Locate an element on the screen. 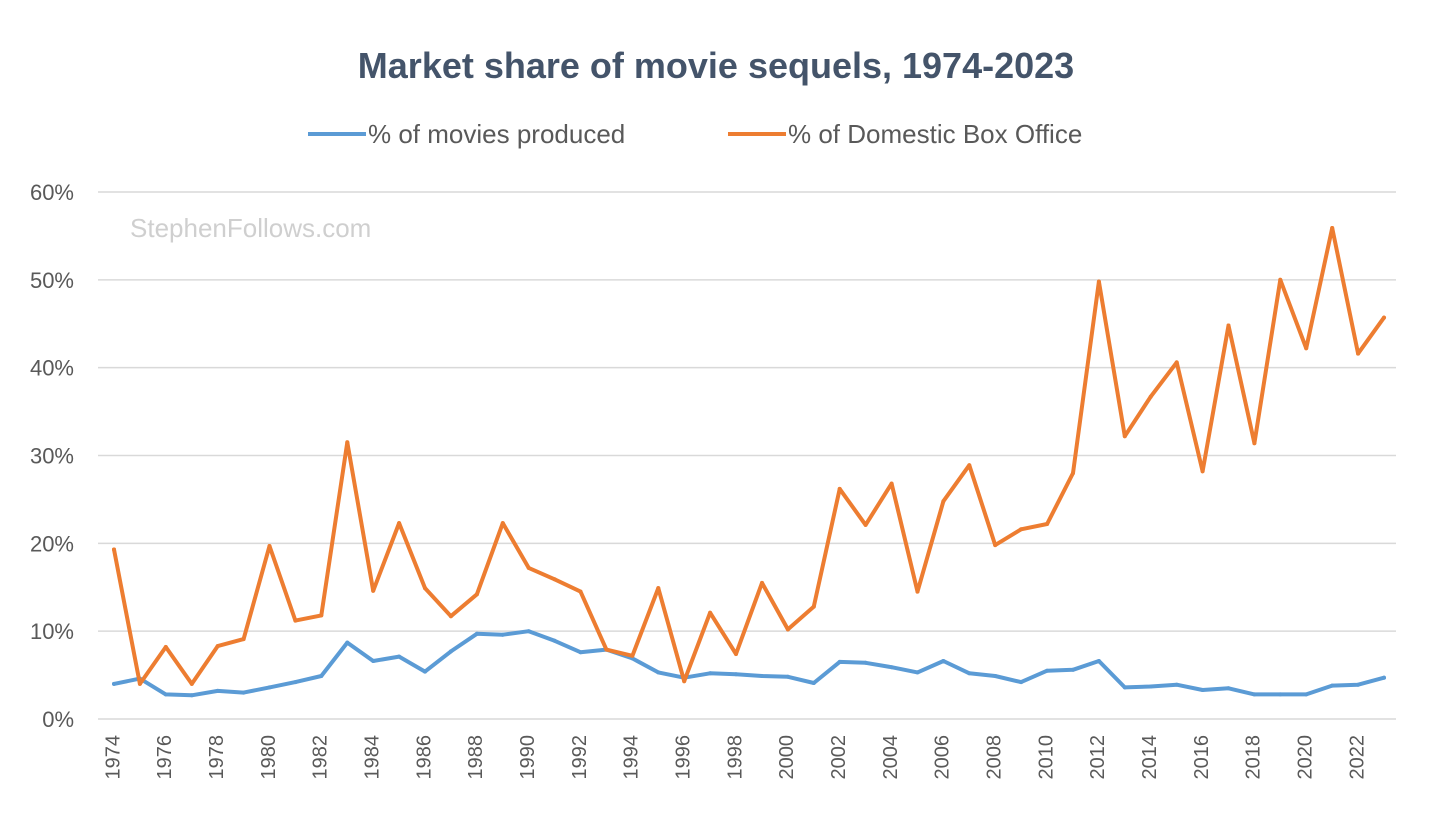 This screenshot has height=828, width=1439. y-axis: 0% 10% 20% 30% 40% 50% 60% is located at coordinates (52, 456).